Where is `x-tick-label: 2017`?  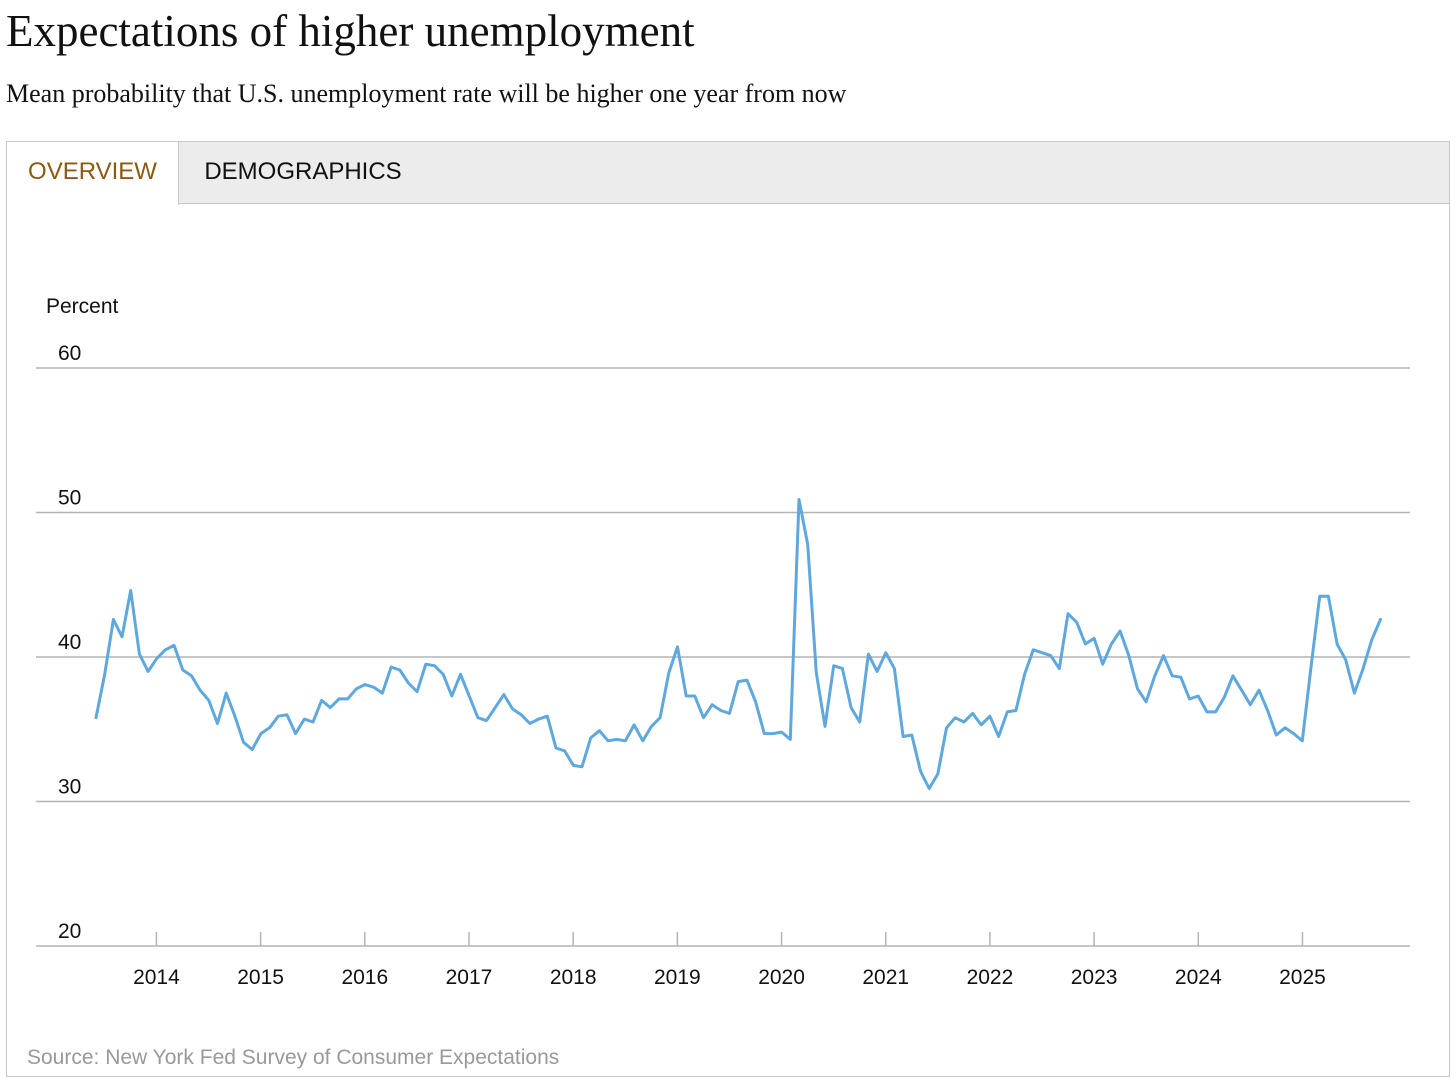
x-tick-label: 2017 is located at coordinates (469, 977).